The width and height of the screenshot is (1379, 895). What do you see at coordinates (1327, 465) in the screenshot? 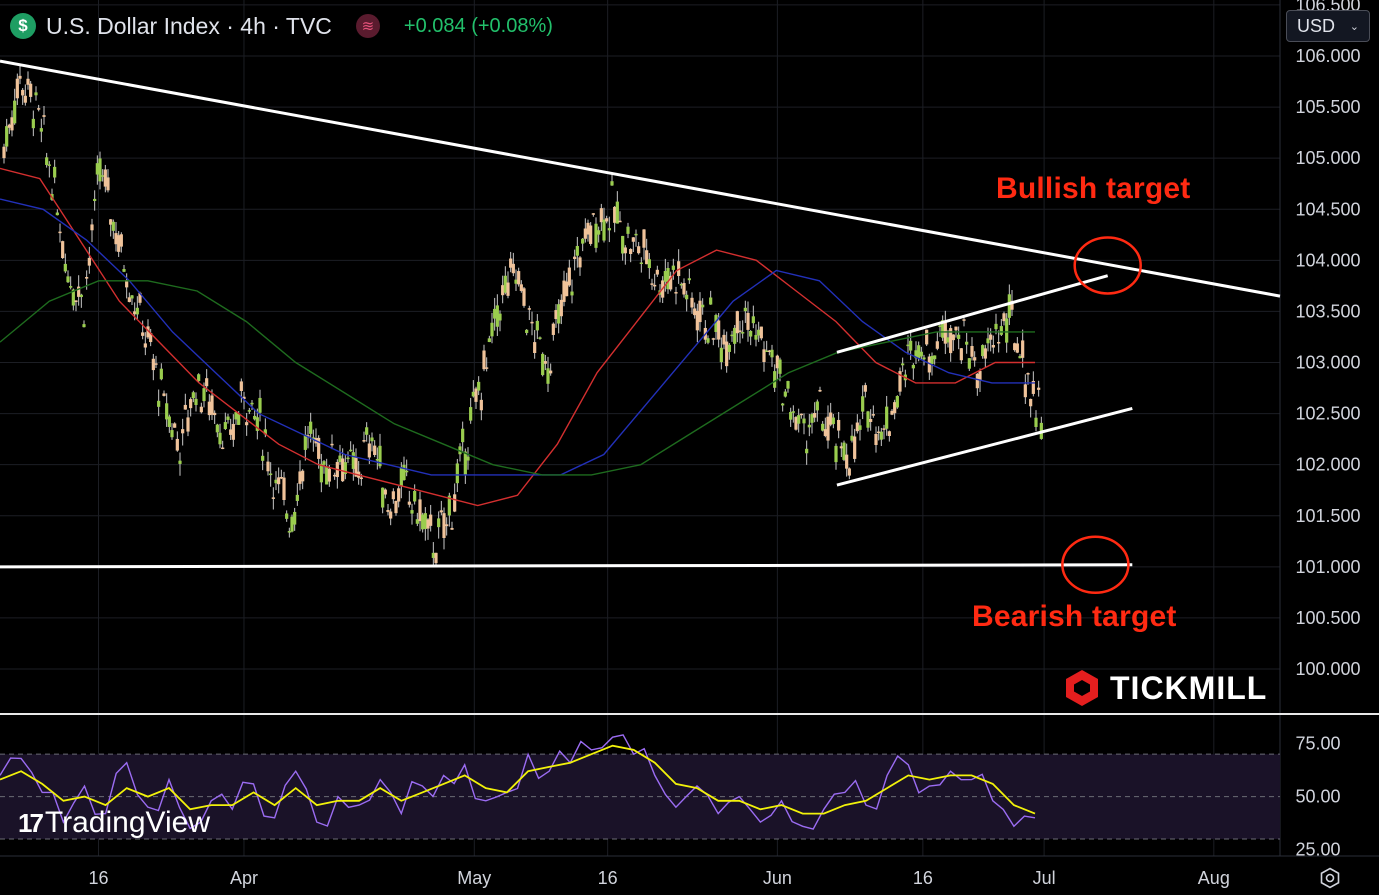
I see `price-tick-label: 102.000` at bounding box center [1327, 465].